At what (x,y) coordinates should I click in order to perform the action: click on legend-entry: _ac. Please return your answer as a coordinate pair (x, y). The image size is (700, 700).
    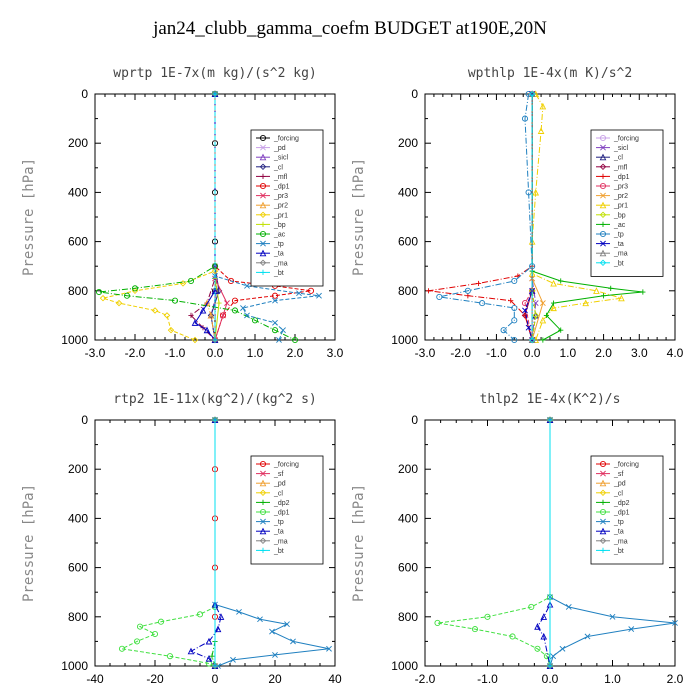
    Looking at the image, I should click on (279, 235).